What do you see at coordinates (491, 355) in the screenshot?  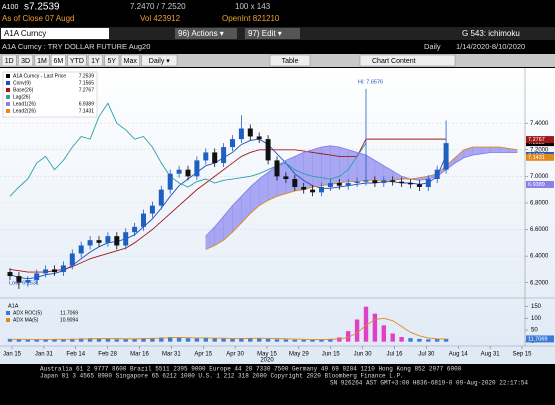 I see `x-tick-label: Aug 31` at bounding box center [491, 355].